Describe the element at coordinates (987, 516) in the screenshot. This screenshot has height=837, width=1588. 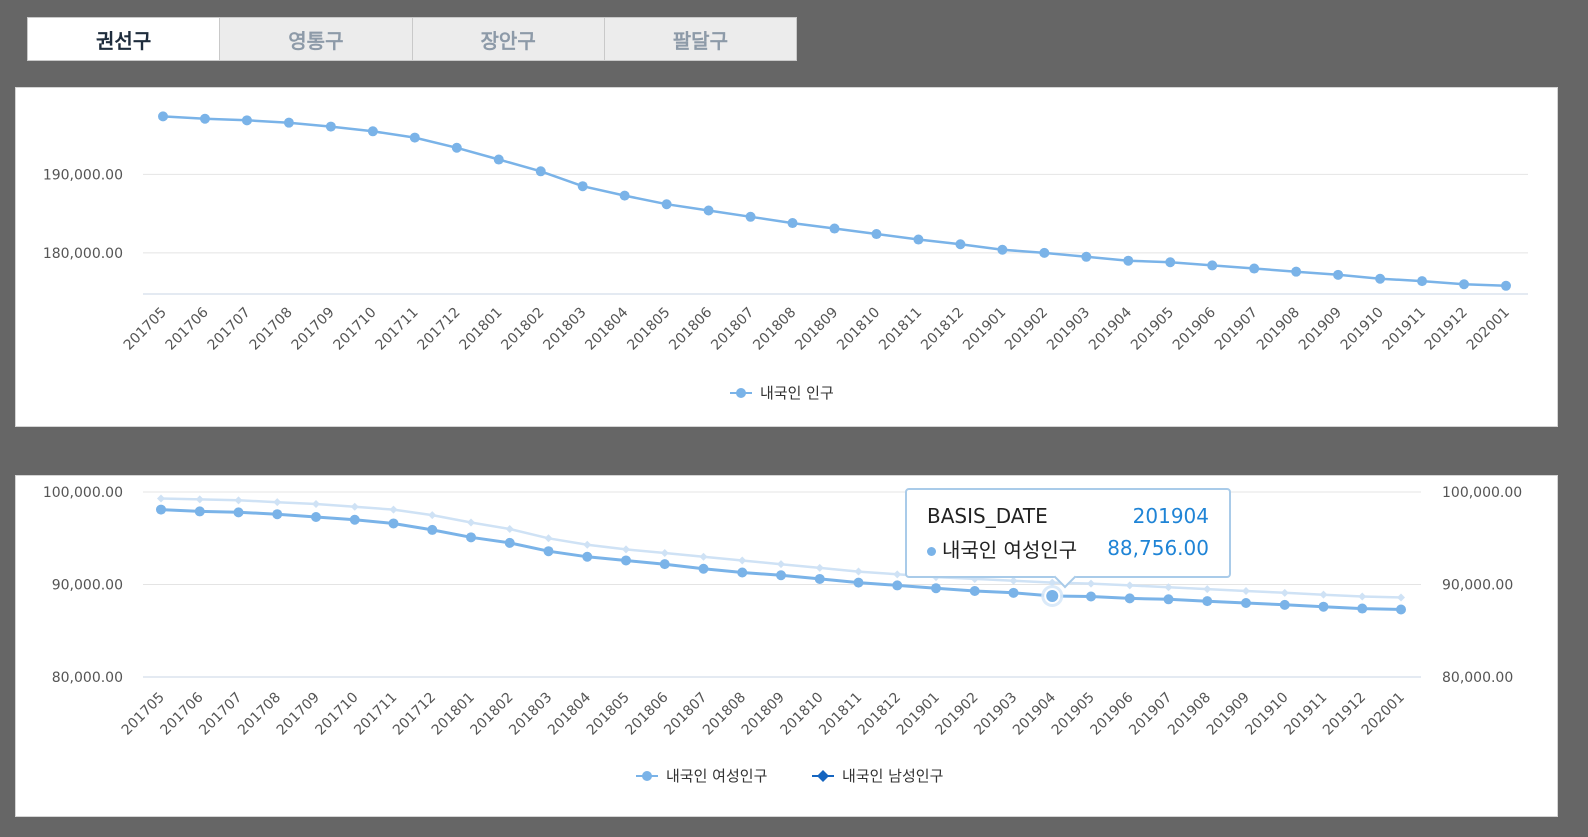
I see `tooltip-key-label: BASIS_DATE` at that location.